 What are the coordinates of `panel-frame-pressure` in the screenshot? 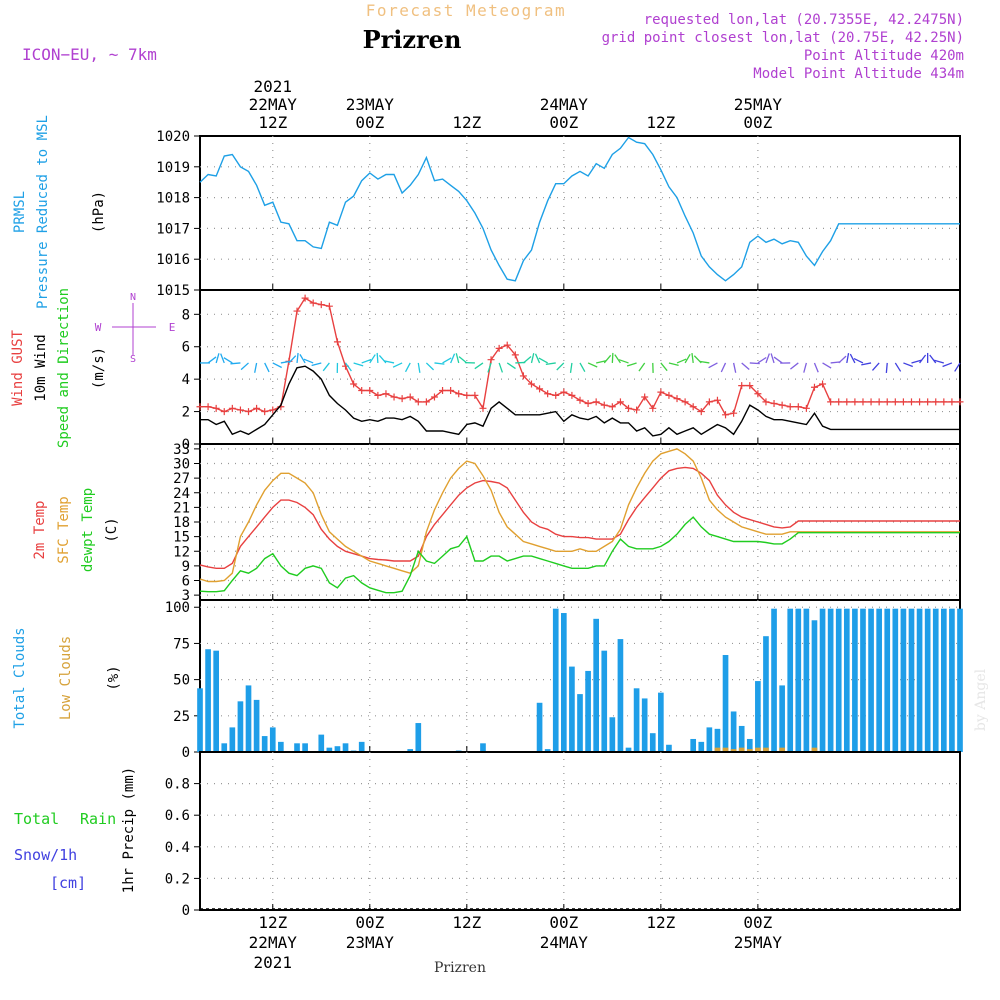 It's located at (580, 213).